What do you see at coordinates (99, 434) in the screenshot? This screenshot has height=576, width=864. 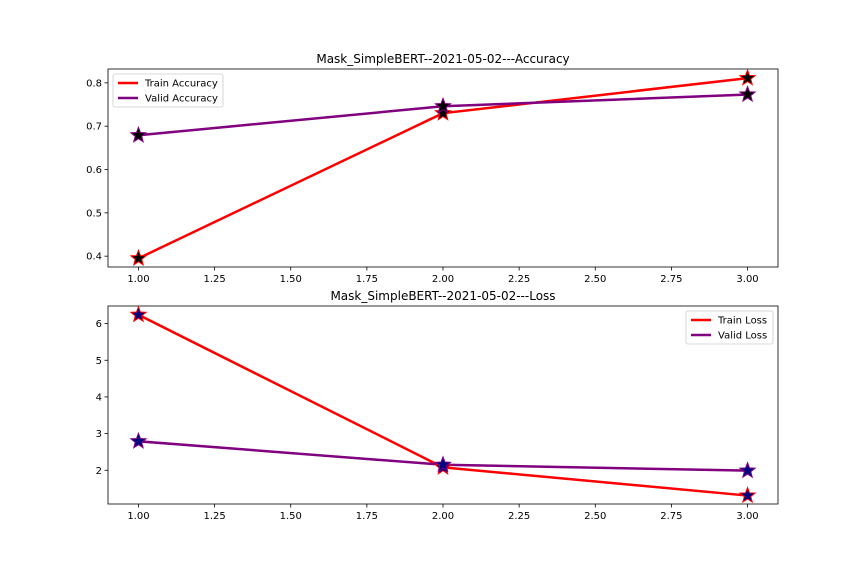 I see `y-tick-label: 3` at bounding box center [99, 434].